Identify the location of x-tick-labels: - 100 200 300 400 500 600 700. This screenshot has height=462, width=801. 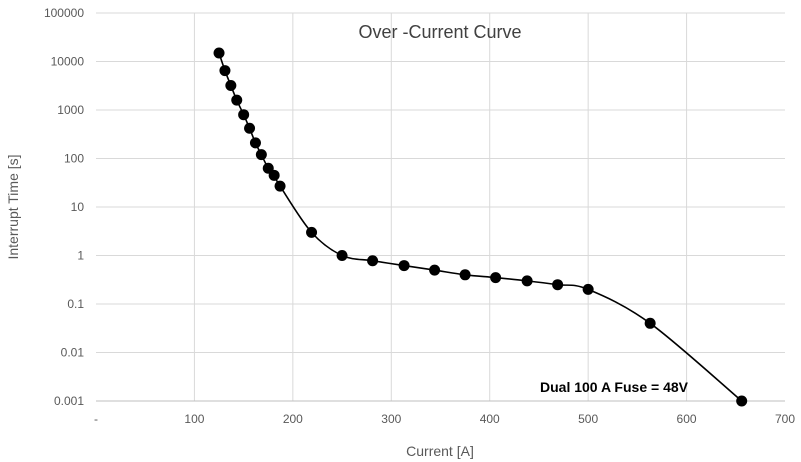
(444, 419).